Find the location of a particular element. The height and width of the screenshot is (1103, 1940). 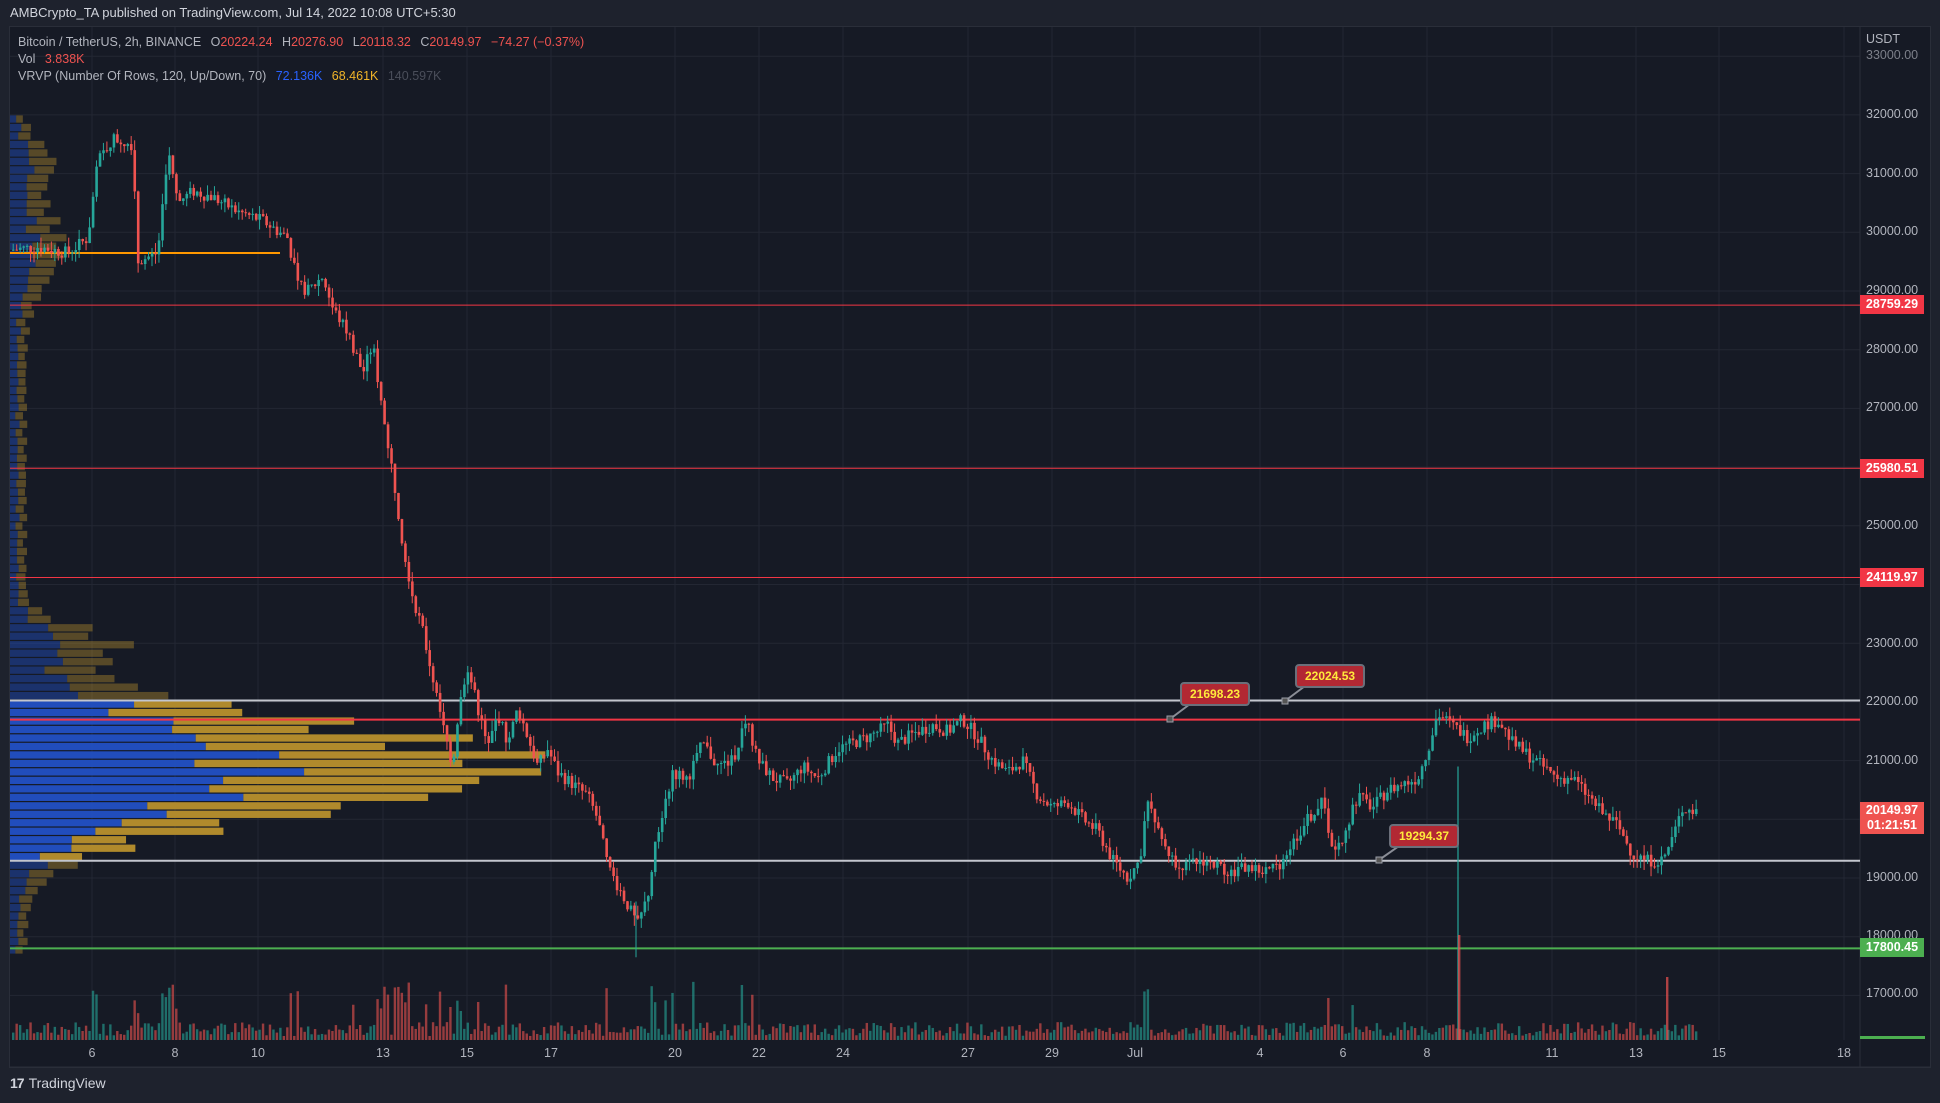

countdown-timer: 01:21:51 is located at coordinates (1892, 825).